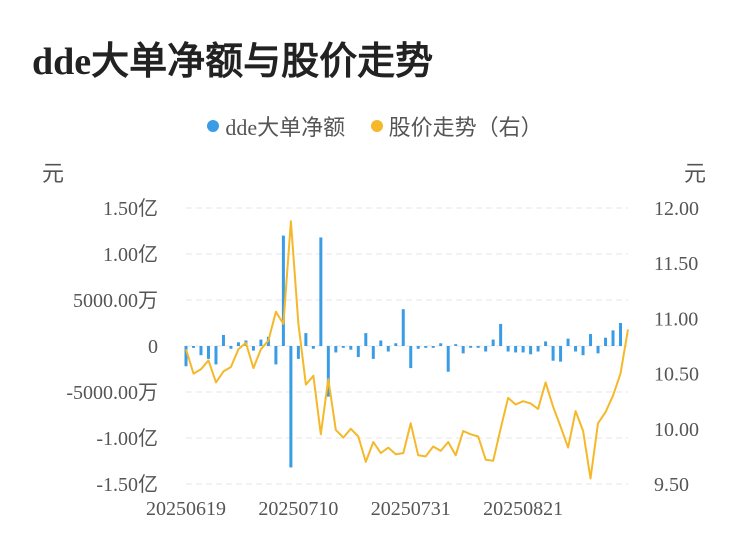 The width and height of the screenshot is (750, 558). Describe the element at coordinates (523, 509) in the screenshot. I see `x-axis-tick-label: 20250821` at that location.